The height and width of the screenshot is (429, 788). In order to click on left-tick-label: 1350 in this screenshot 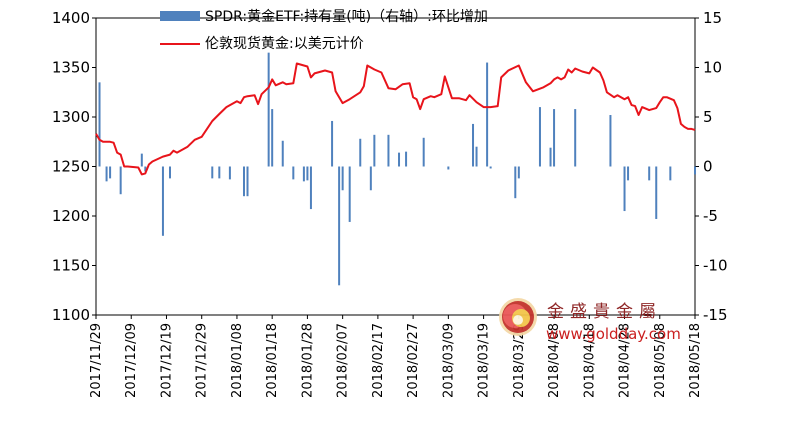, I will do `click(71, 68)`.